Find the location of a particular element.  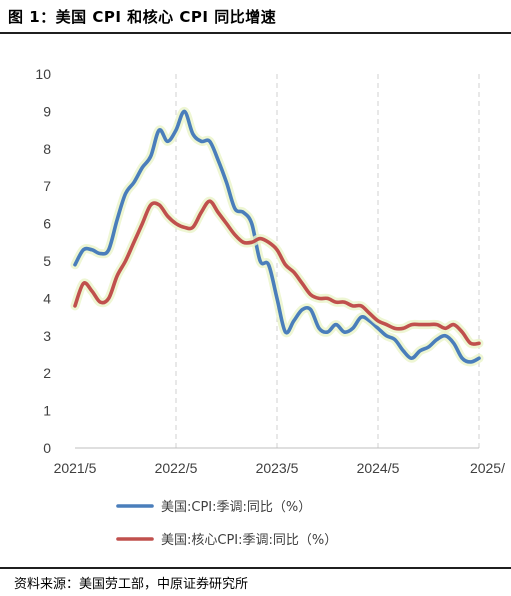

x-tick-label: 2025/ is located at coordinates (487, 468).